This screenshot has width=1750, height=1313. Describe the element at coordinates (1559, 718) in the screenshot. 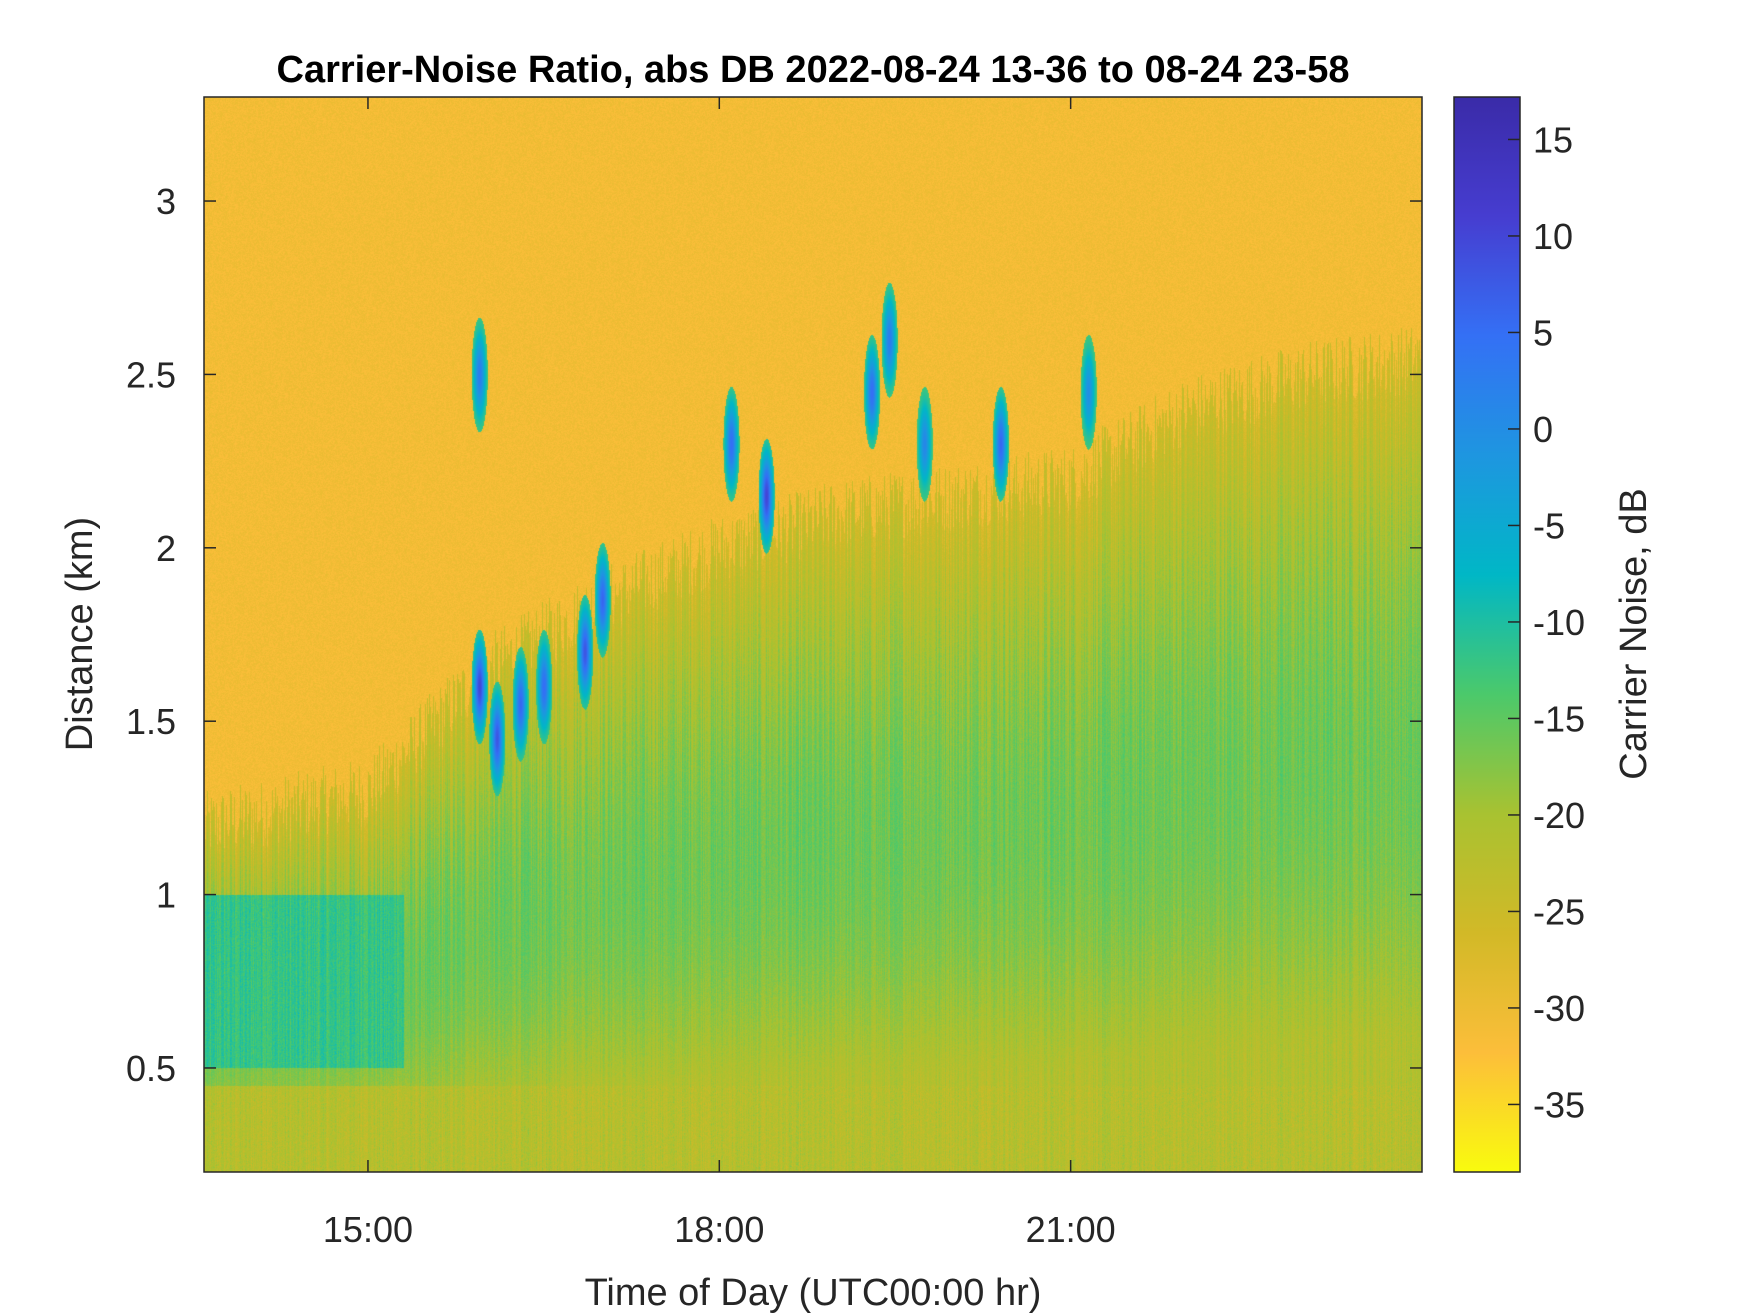

I see `colorbar-tick-label: -15` at that location.